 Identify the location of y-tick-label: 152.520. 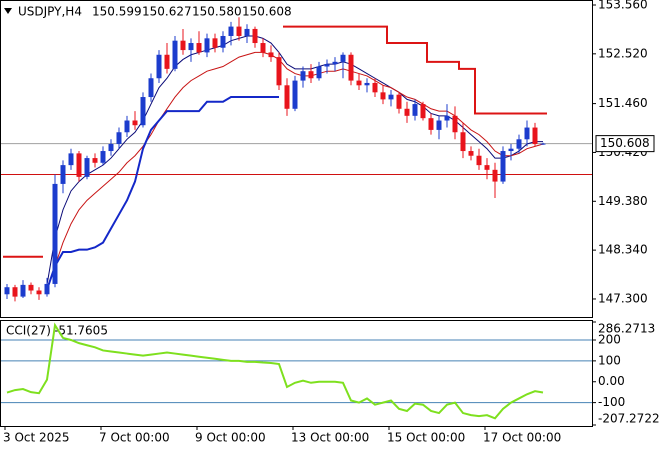
(623, 53).